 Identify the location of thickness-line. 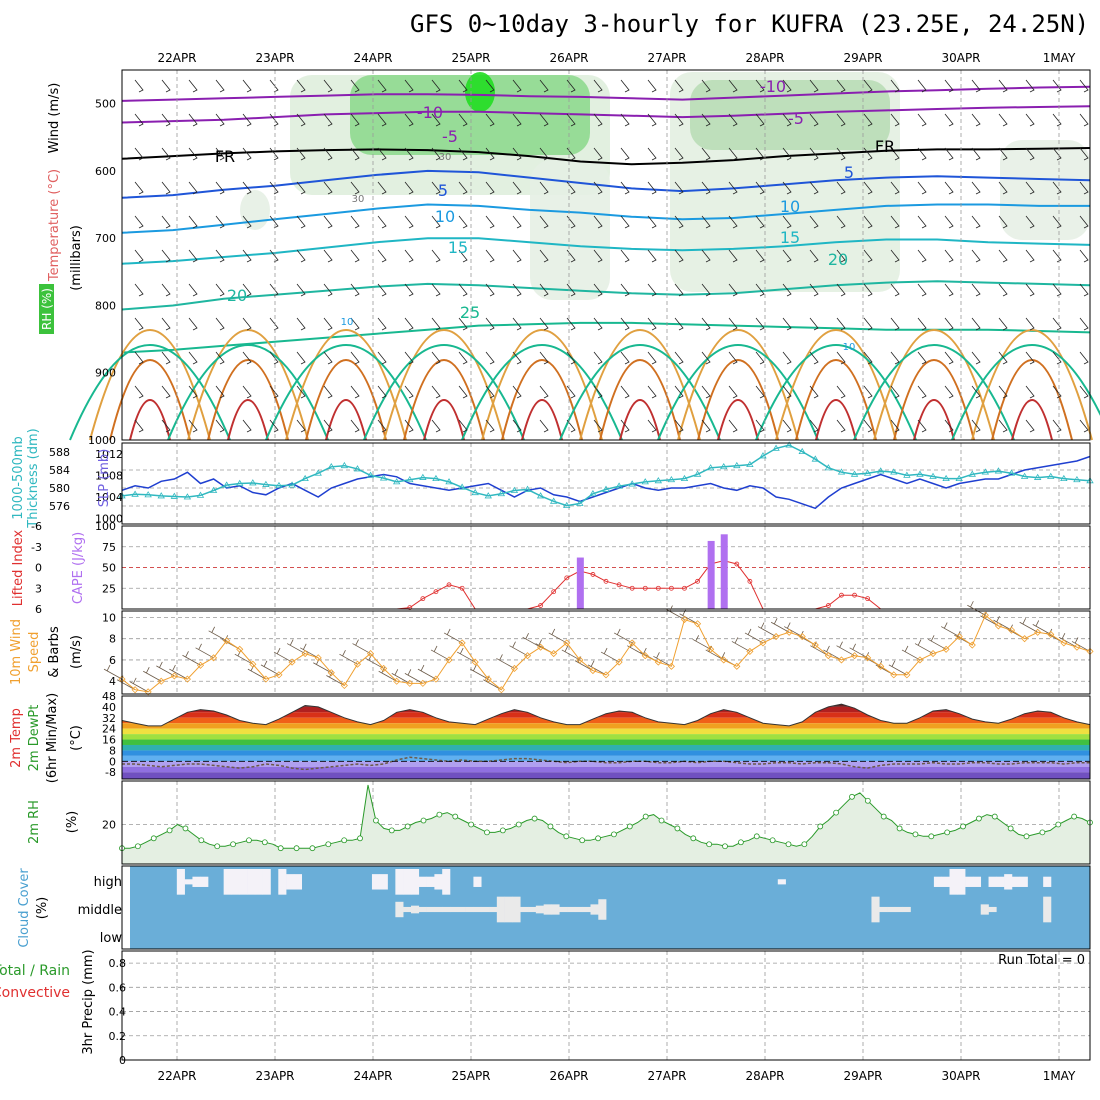
(606, 482).